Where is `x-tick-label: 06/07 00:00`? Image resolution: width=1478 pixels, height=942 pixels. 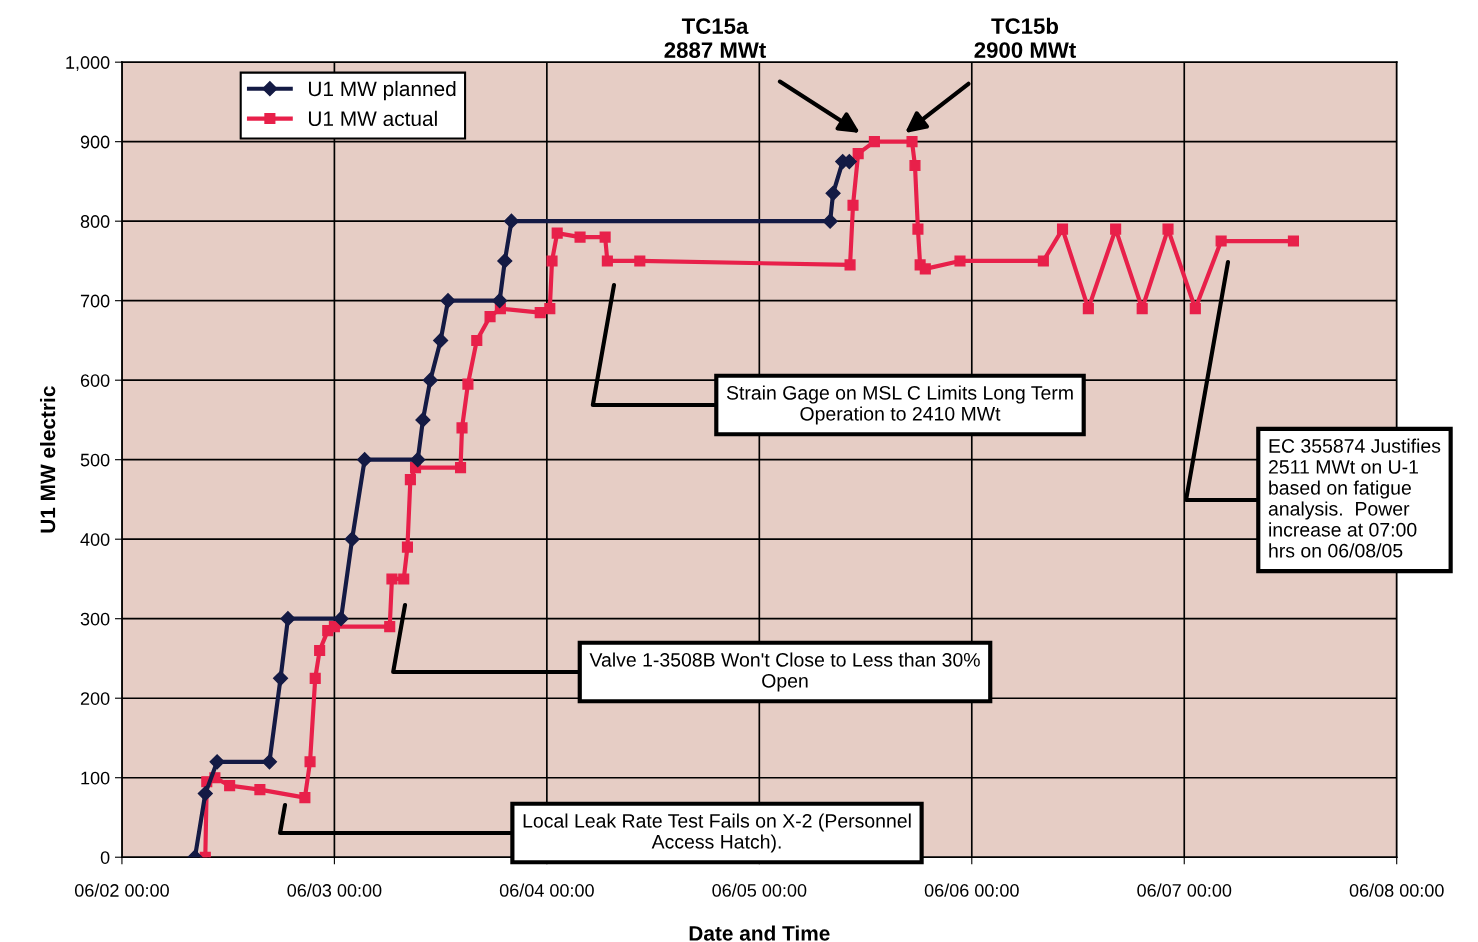 x-tick-label: 06/07 00:00 is located at coordinates (1184, 890).